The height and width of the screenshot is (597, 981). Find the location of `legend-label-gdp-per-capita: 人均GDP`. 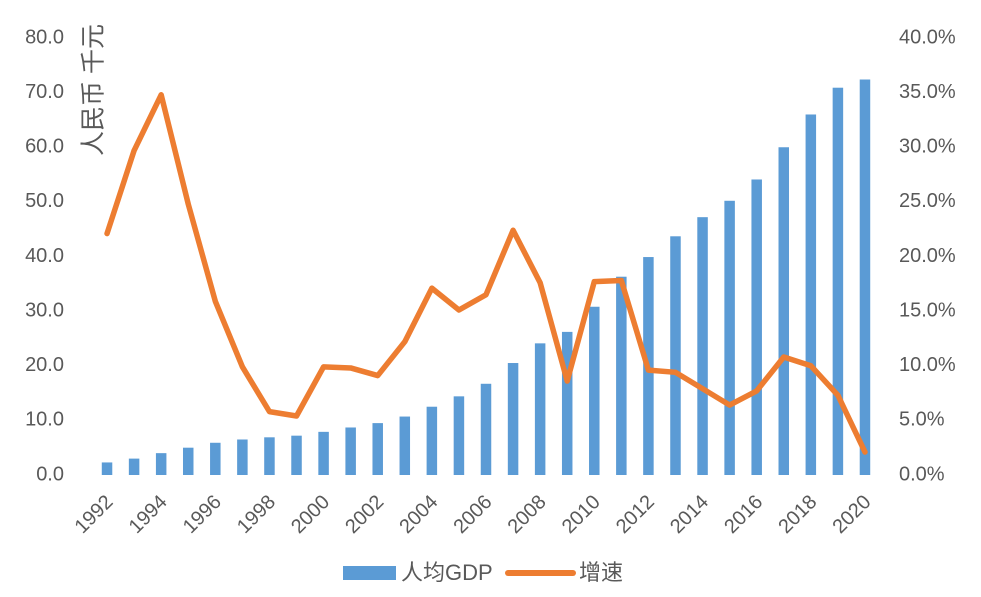

legend-label-gdp-per-capita: 人均GDP is located at coordinates (447, 572).